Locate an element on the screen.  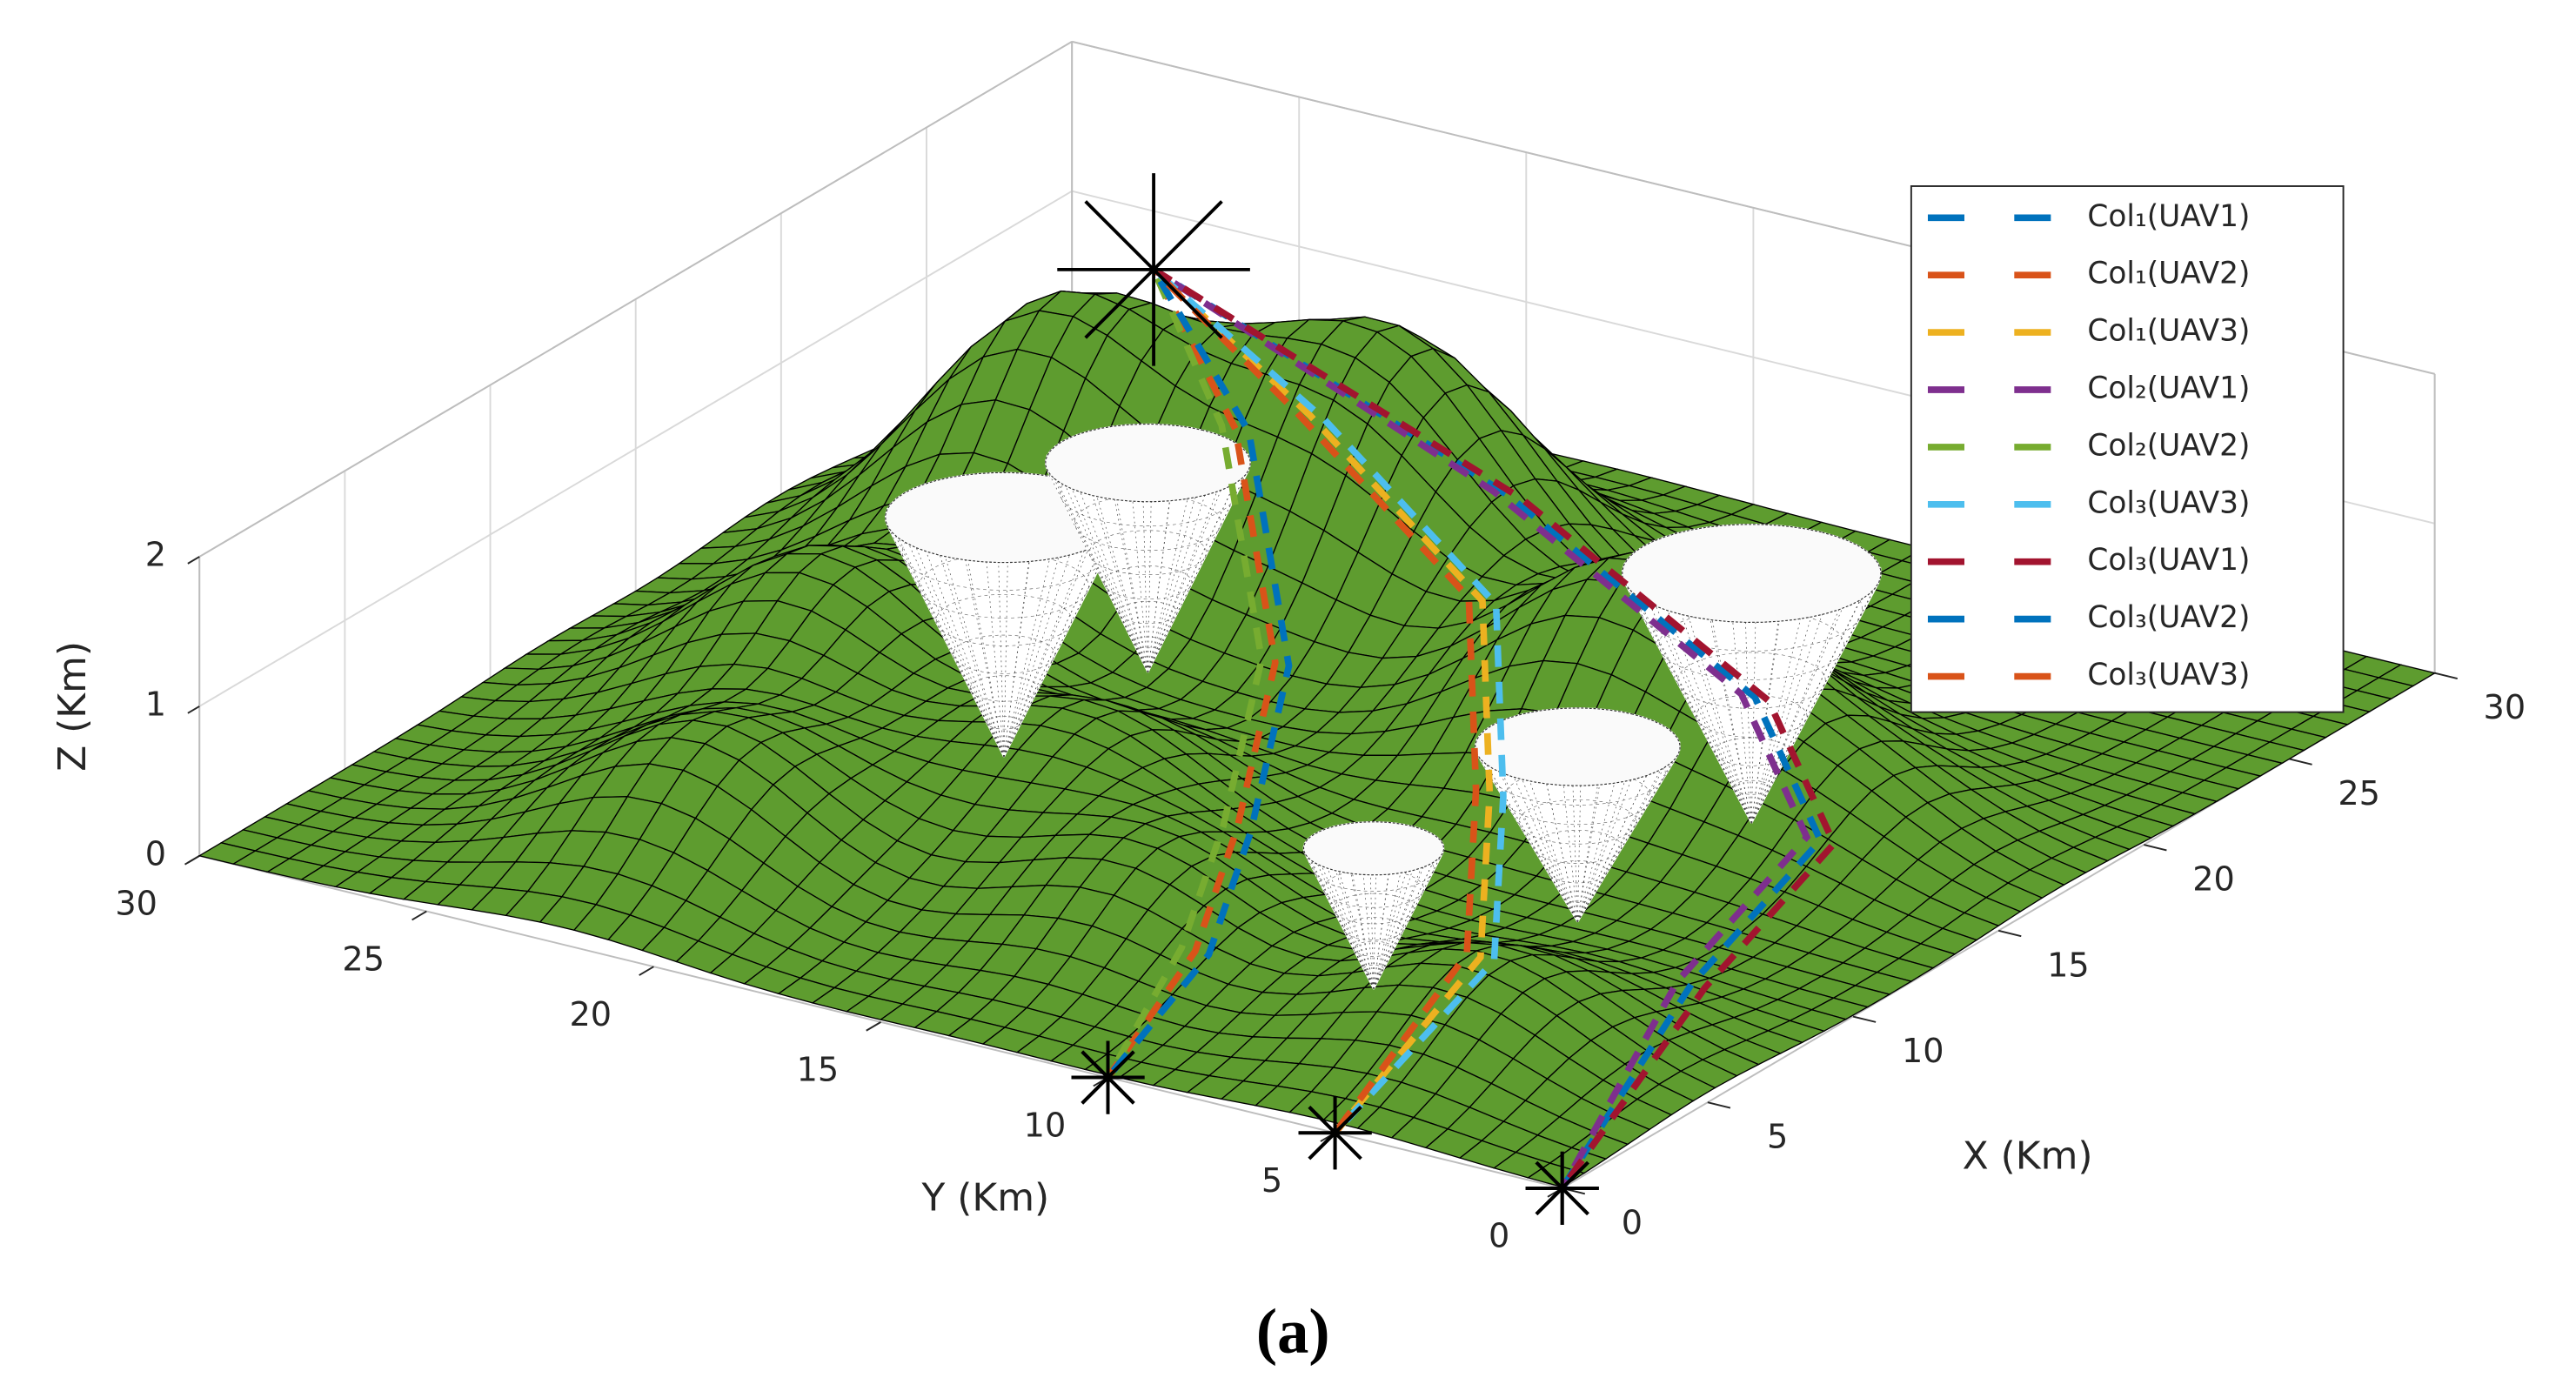
x-tick-label: 20 is located at coordinates (2213, 880).